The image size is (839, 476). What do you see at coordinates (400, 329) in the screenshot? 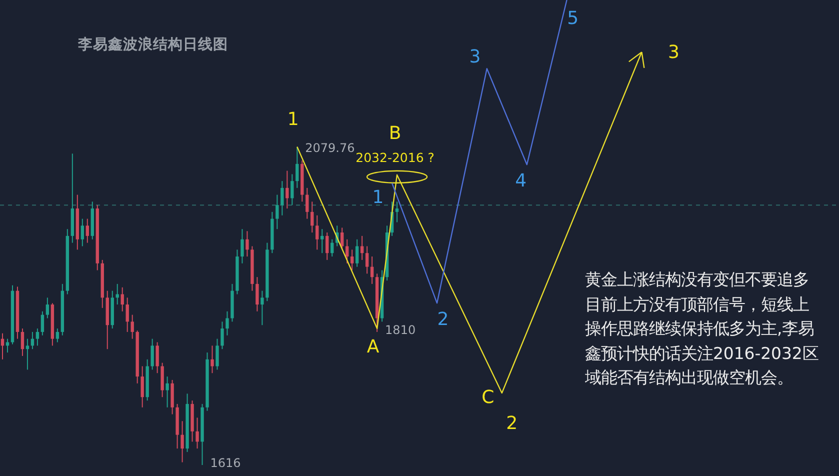
I see `text: 1810` at bounding box center [400, 329].